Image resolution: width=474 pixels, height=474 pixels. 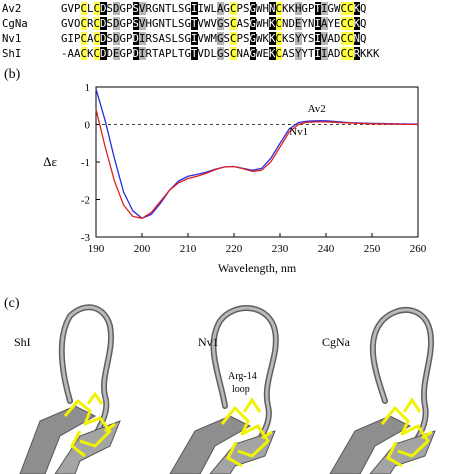 I want to click on y-tick-label: -3, so click(x=86, y=238).